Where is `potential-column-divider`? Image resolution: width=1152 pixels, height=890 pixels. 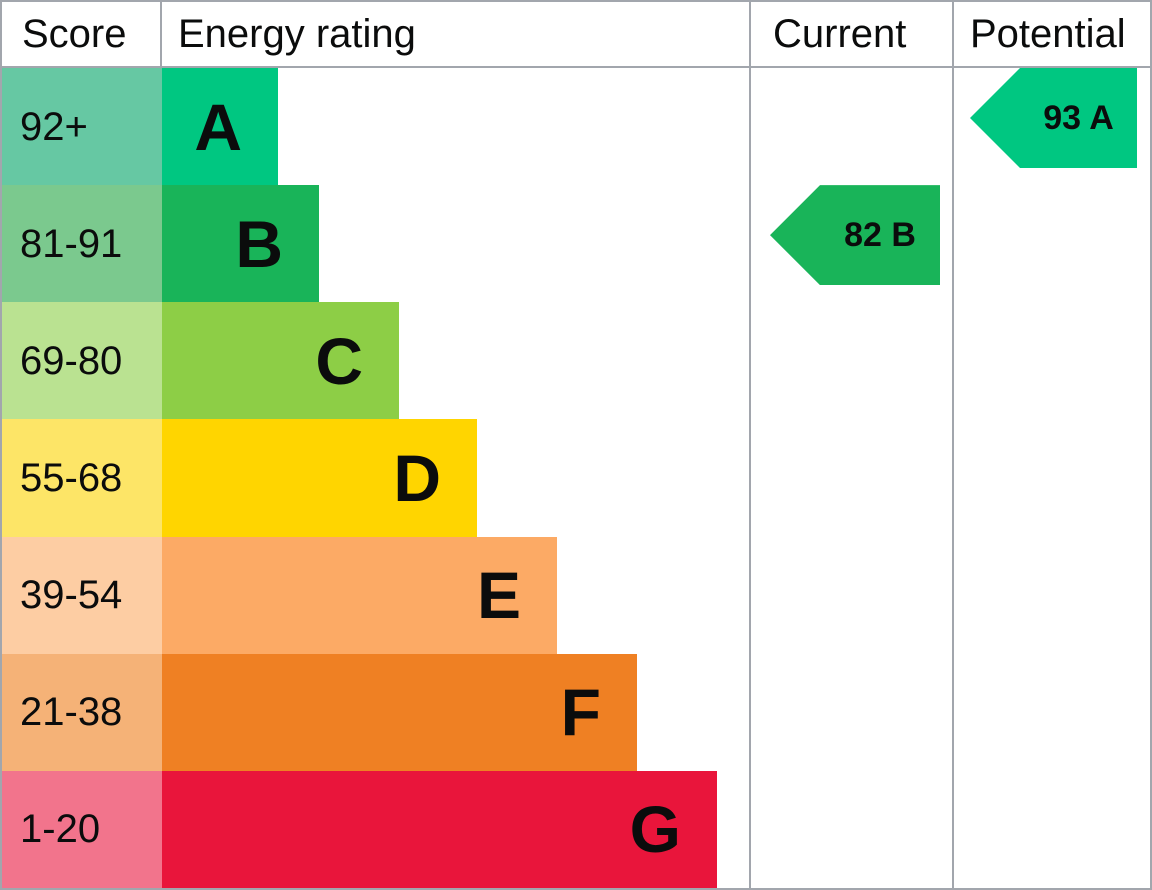 potential-column-divider is located at coordinates (953, 445).